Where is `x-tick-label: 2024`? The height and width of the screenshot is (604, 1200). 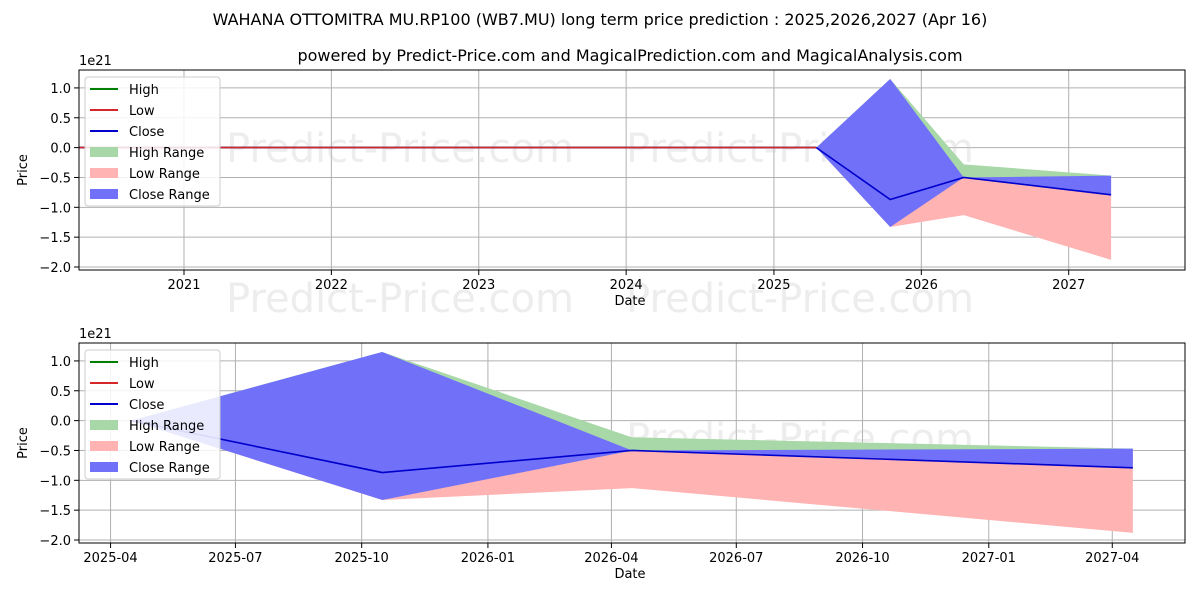 x-tick-label: 2024 is located at coordinates (626, 285).